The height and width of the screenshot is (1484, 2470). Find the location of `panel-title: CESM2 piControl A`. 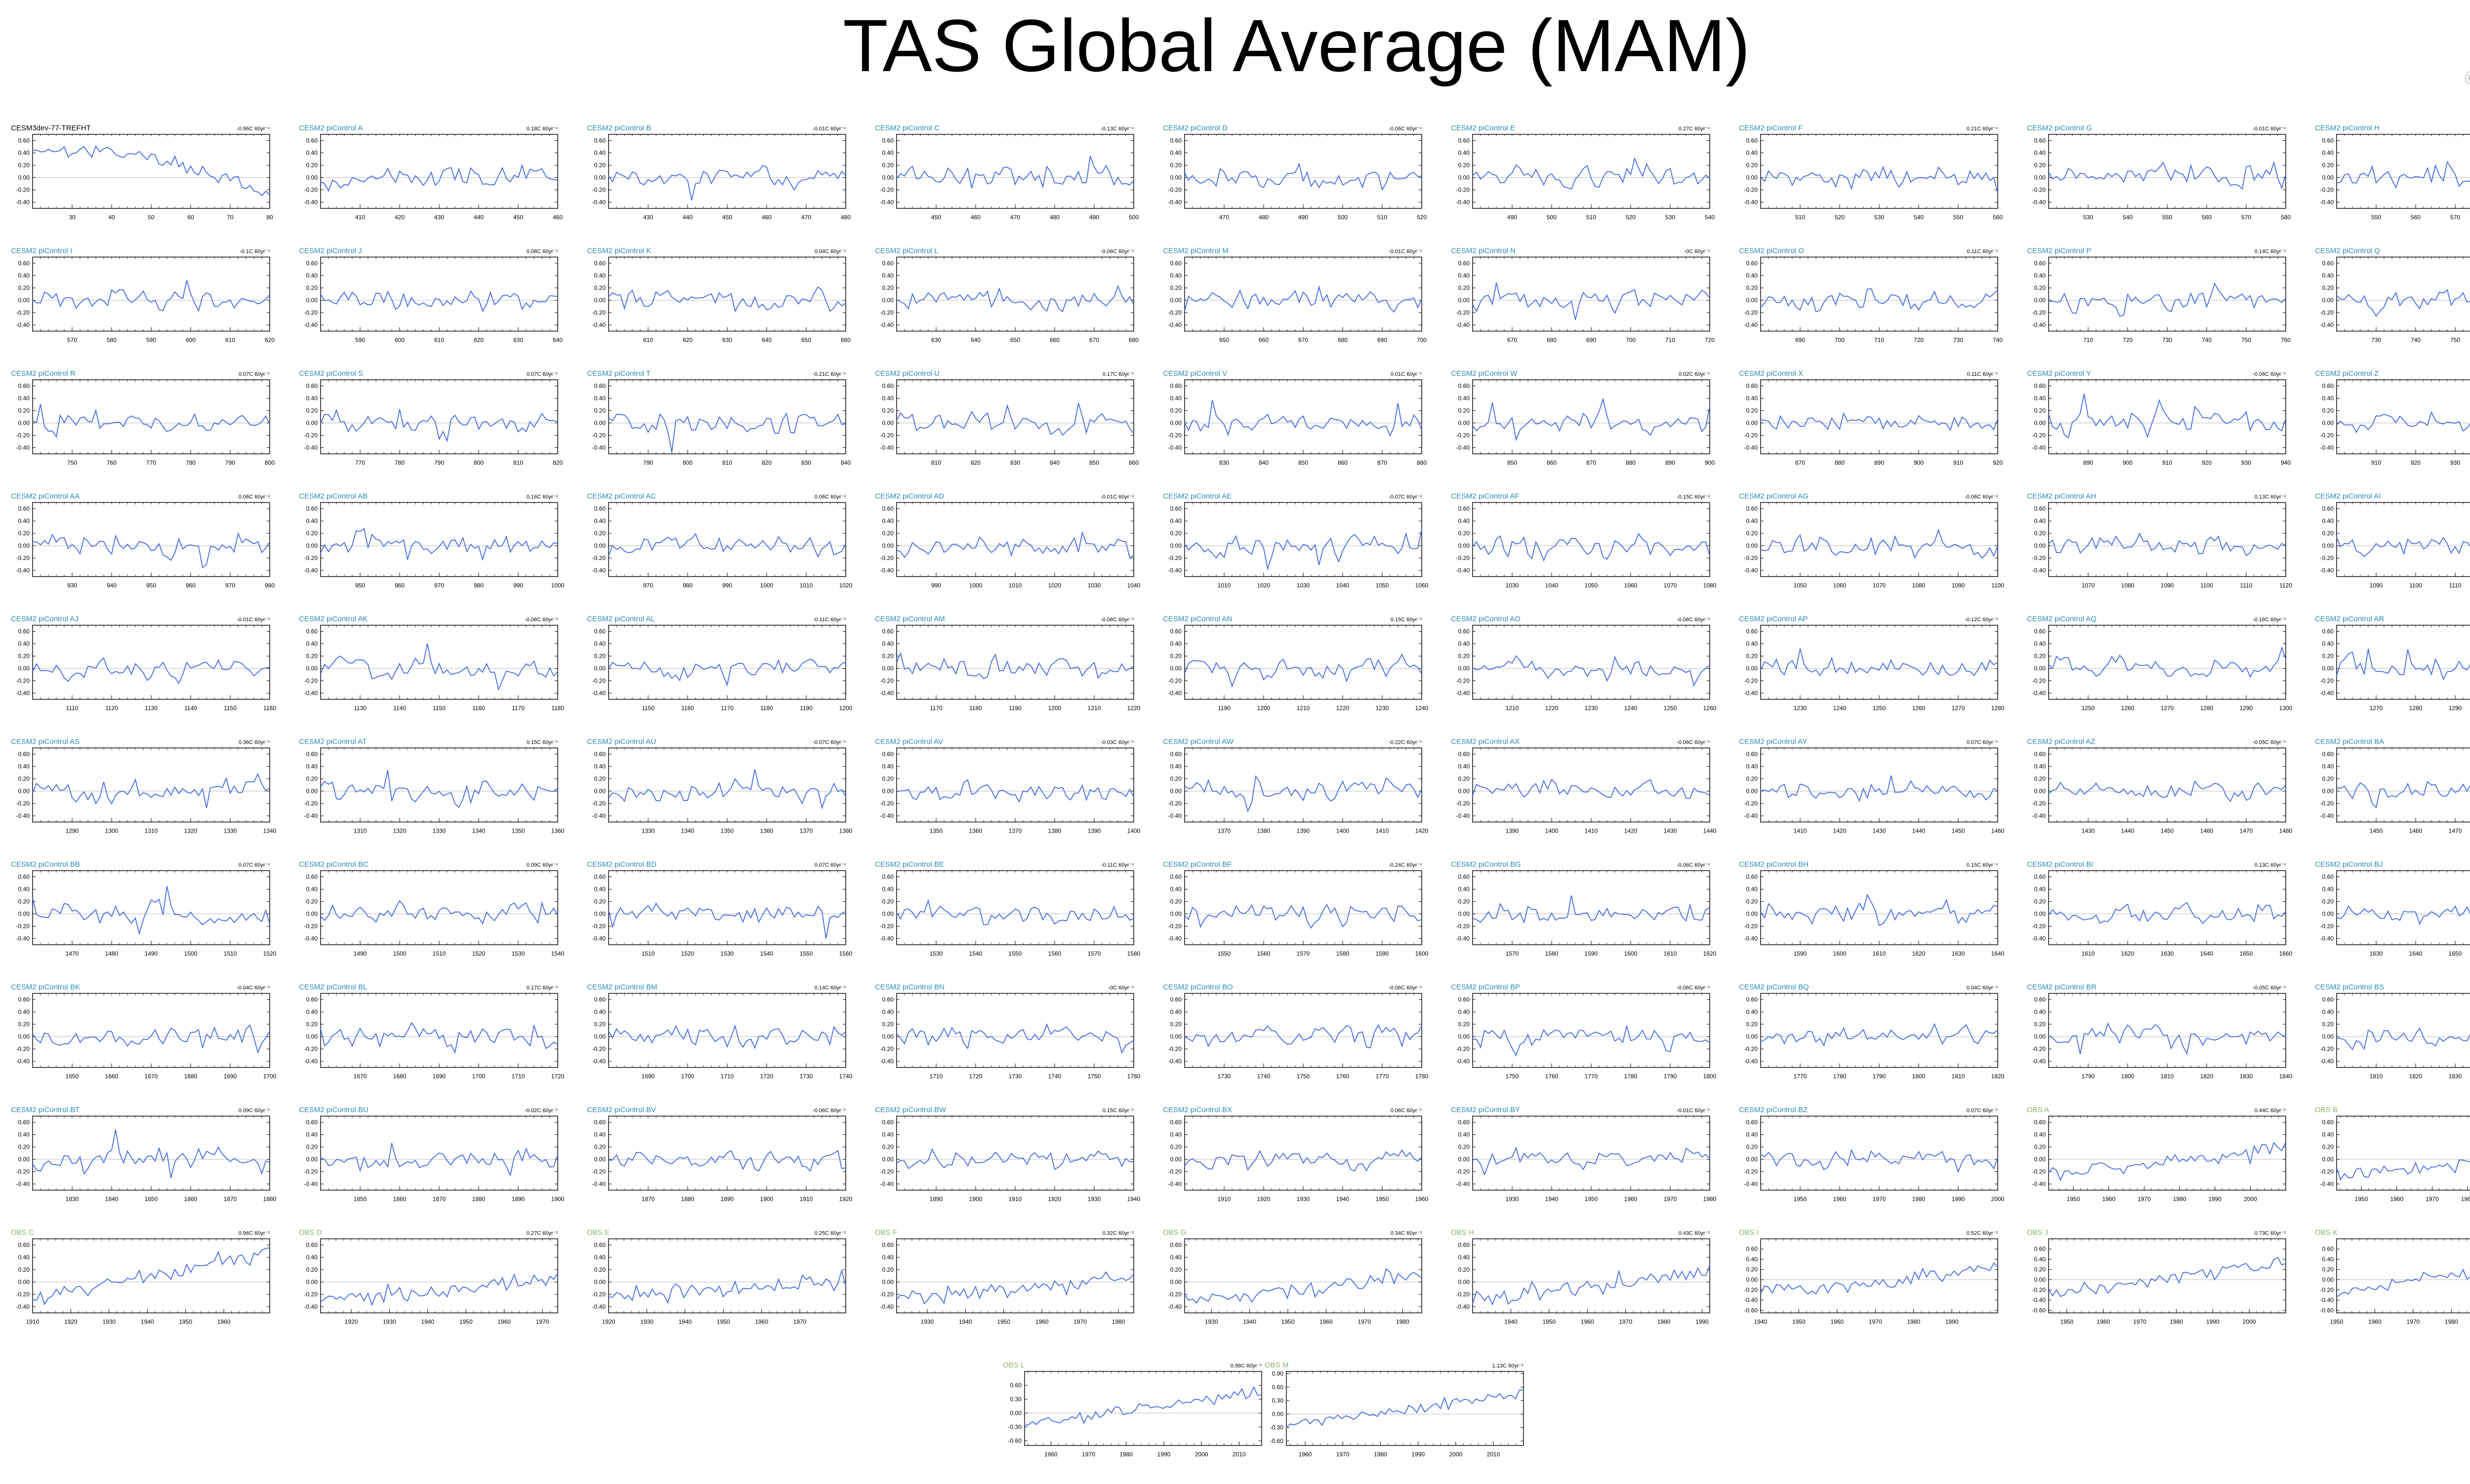

panel-title: CESM2 piControl A is located at coordinates (331, 128).